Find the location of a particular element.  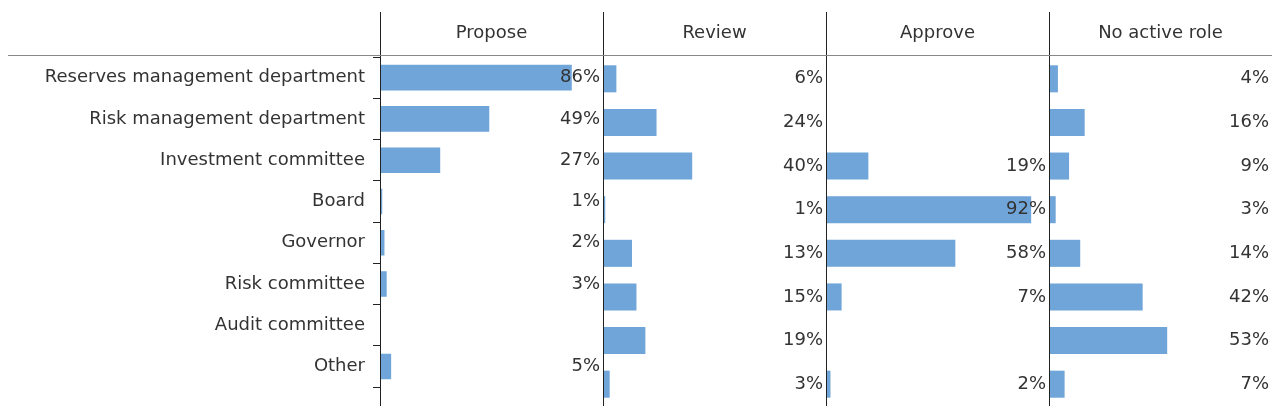

data-label: 24% is located at coordinates (802, 121).